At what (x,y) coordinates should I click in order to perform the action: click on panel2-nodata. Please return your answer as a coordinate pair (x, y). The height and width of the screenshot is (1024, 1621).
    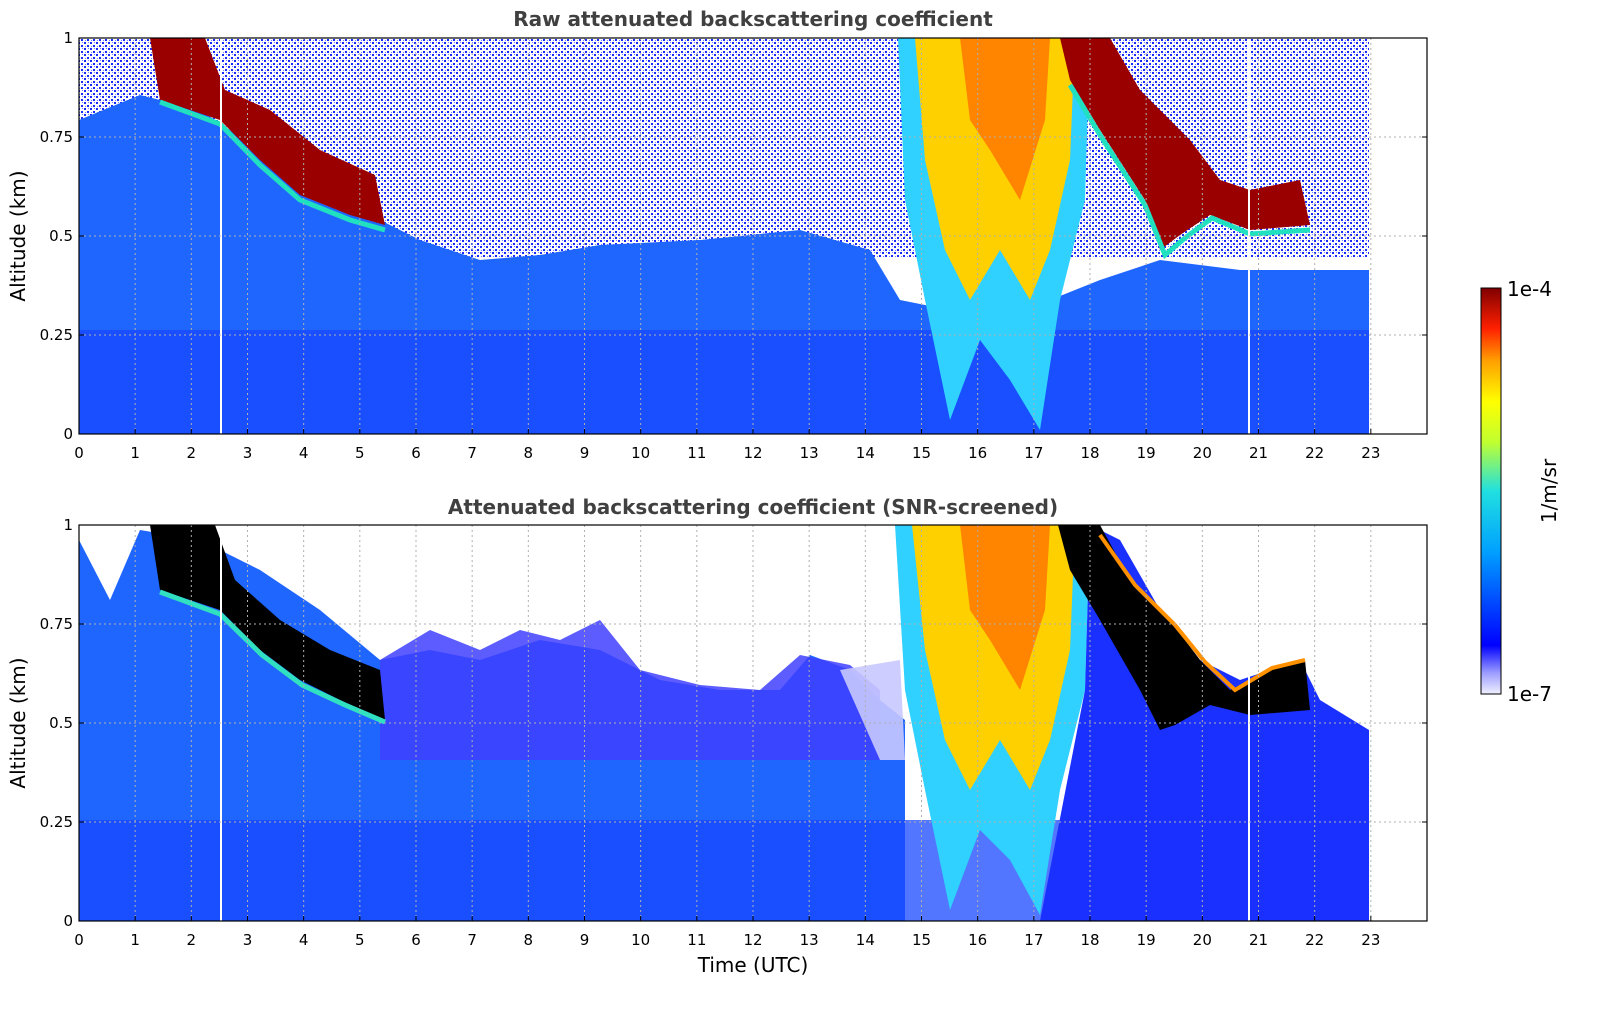
    Looking at the image, I should click on (1398, 723).